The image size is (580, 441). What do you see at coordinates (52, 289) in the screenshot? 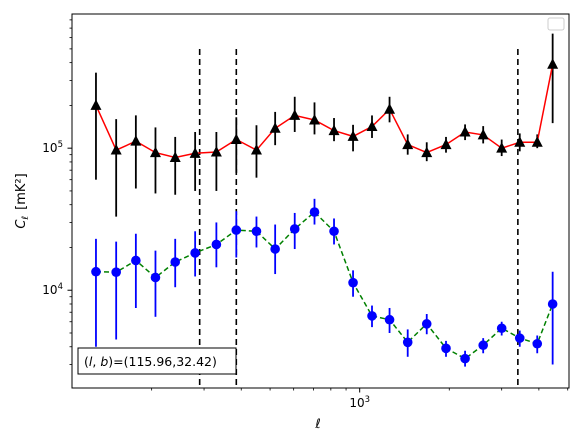
I see `y-tick-label: 104` at bounding box center [52, 289].